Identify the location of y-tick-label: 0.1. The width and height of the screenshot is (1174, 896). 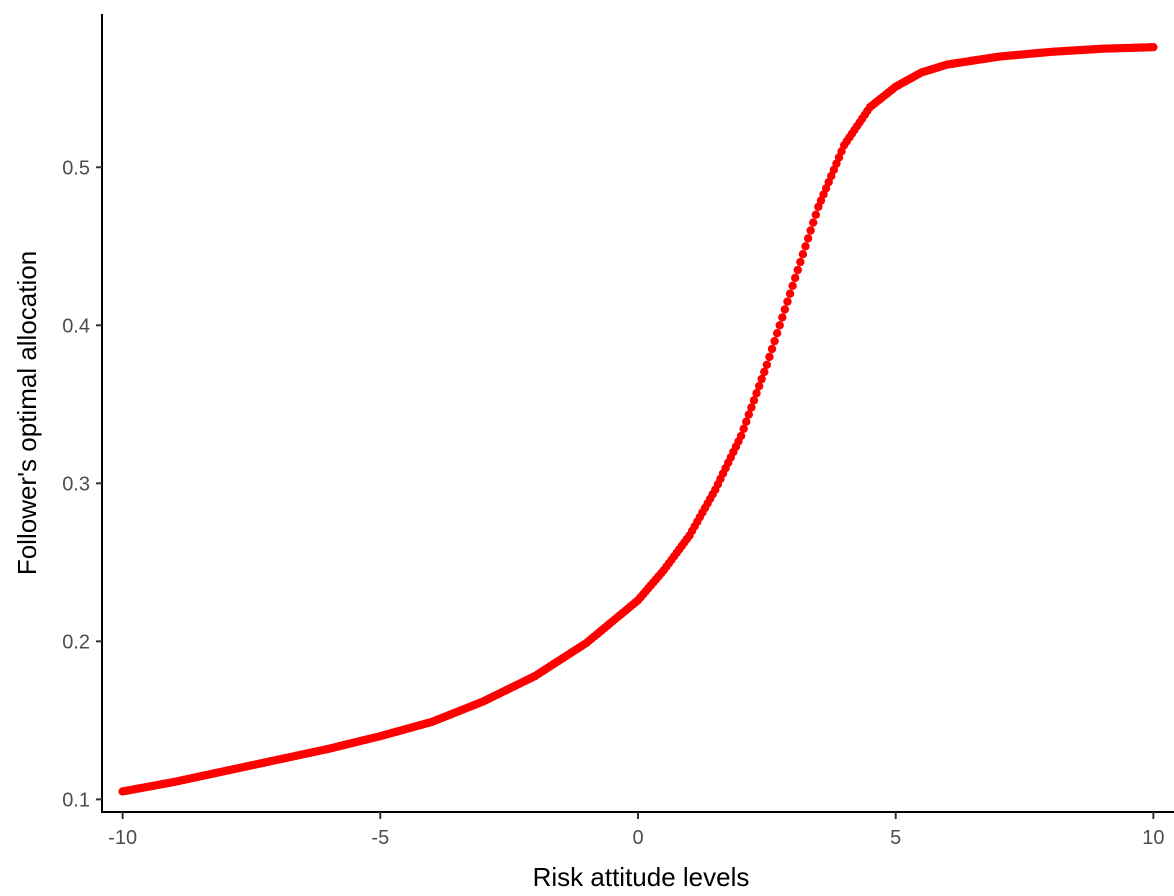
(76, 800).